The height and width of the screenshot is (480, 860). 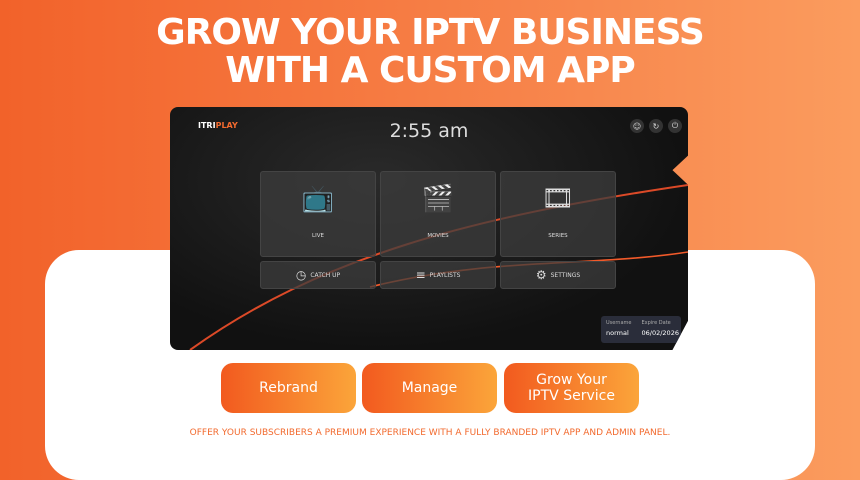 I want to click on clock: 2:55 am, so click(x=429, y=131).